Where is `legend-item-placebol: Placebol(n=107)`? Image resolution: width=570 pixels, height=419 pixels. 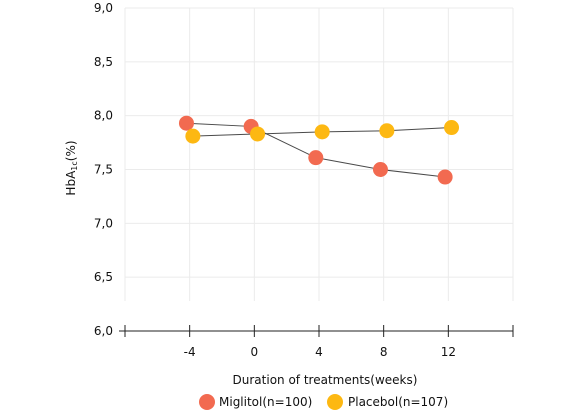 legend-item-placebol: Placebol(n=107) is located at coordinates (387, 402).